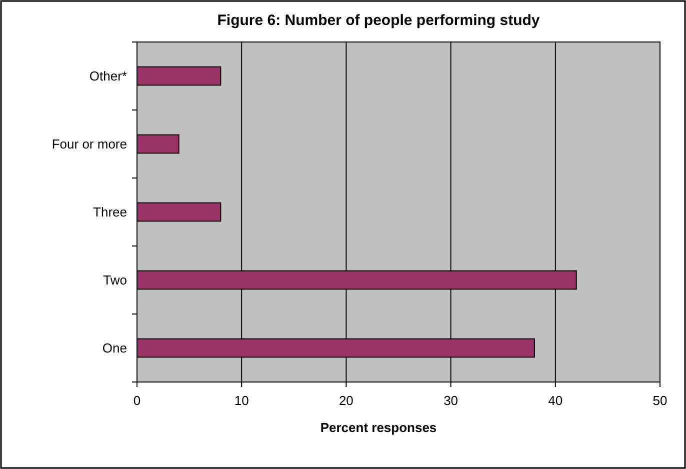  What do you see at coordinates (110, 212) in the screenshot?
I see `y-tick-label: Three` at bounding box center [110, 212].